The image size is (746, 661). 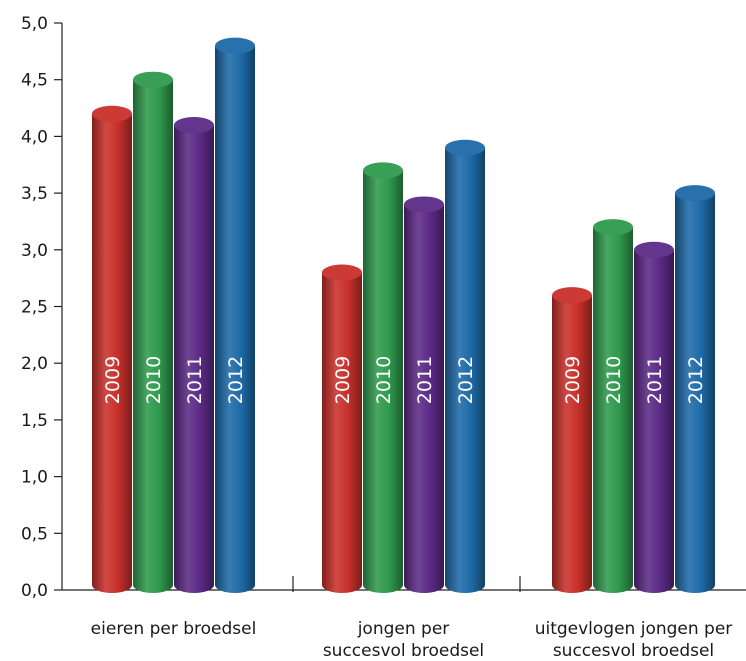 I want to click on bar-2009-0: 2009, so click(x=112, y=349).